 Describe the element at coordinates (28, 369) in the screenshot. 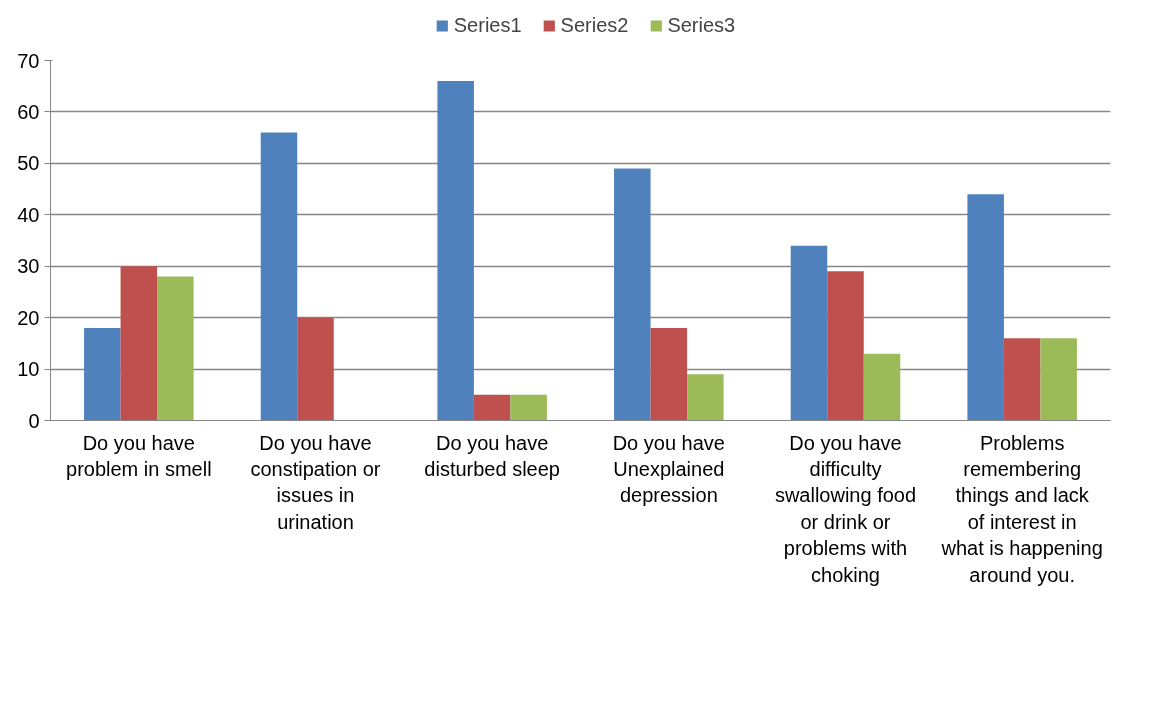

I see `y-tick-label: 10` at that location.